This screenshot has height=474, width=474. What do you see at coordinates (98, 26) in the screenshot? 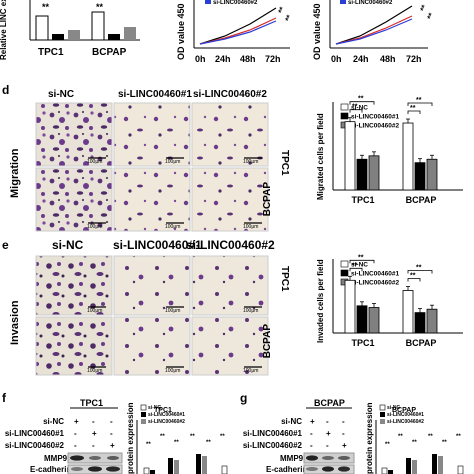
I see `qpcr-bar` at bounding box center [98, 26].